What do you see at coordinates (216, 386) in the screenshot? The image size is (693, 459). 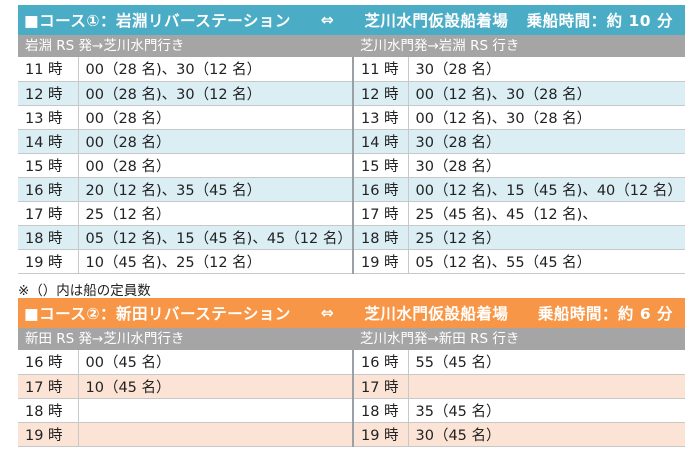 I see `left-times-cell: 10（45 名）` at bounding box center [216, 386].